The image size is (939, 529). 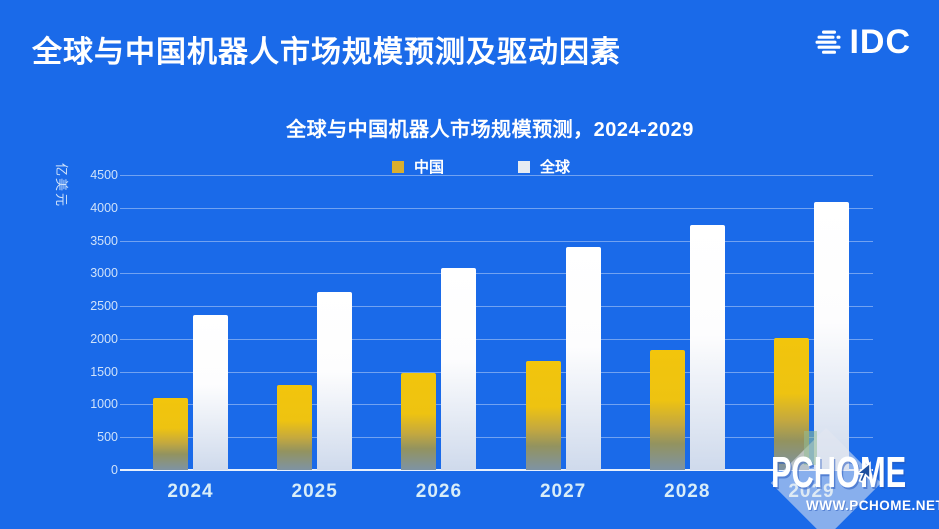 What do you see at coordinates (104, 240) in the screenshot?
I see `y-tick-label: 3500` at bounding box center [104, 240].